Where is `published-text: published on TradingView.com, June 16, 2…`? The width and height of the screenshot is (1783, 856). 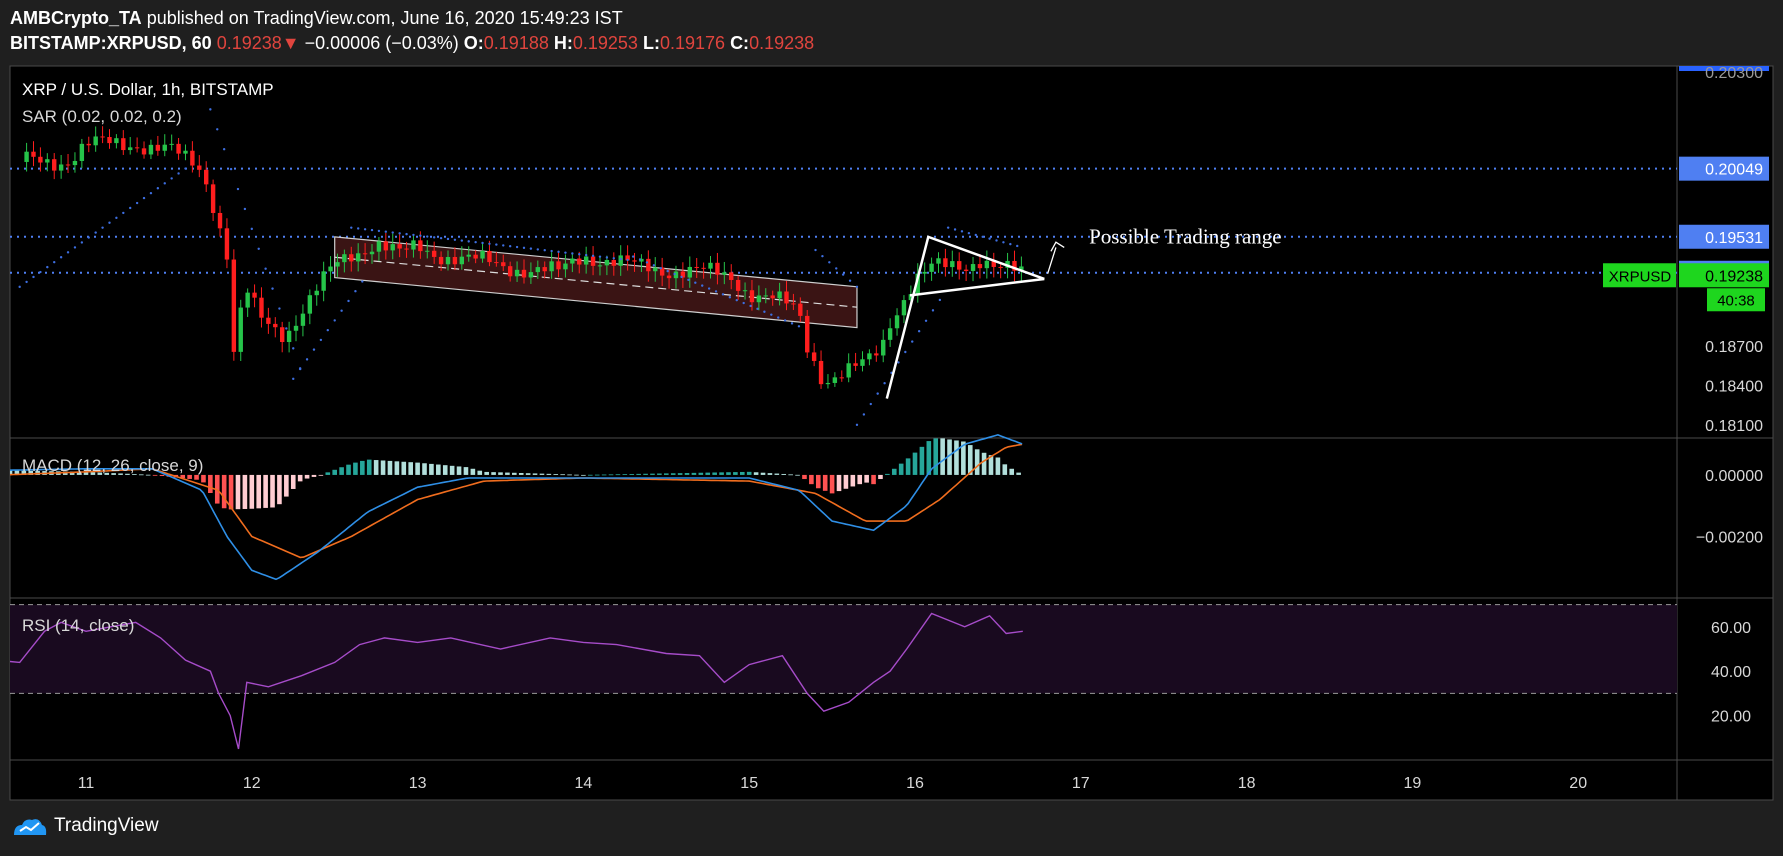 published-text: published on TradingView.com, June 16, 2… is located at coordinates (384, 18).